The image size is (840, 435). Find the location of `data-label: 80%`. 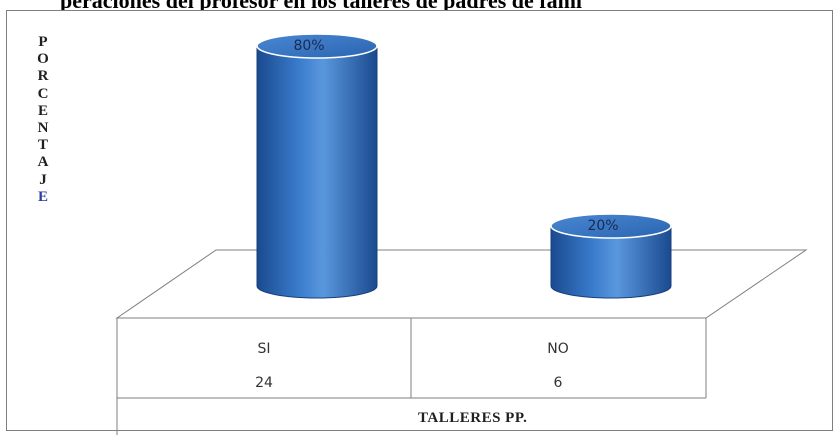

data-label: 80% is located at coordinates (308, 46).